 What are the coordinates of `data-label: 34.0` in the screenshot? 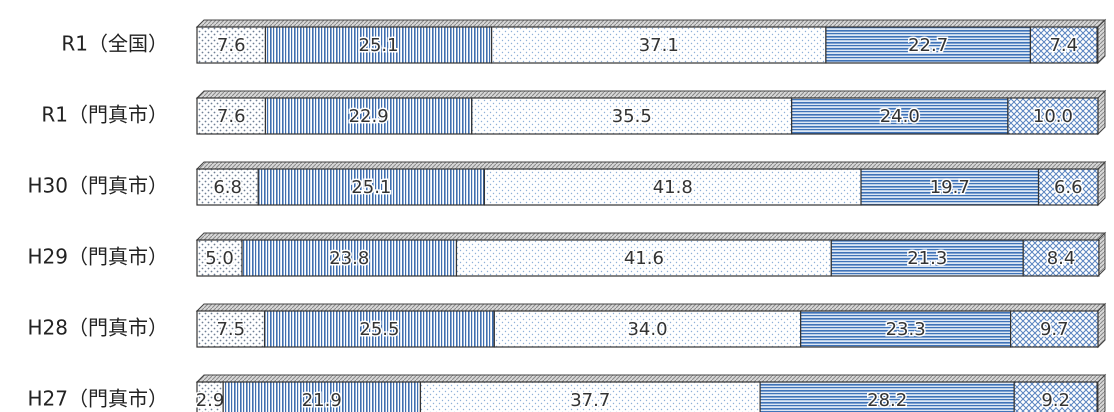 It's located at (647, 329).